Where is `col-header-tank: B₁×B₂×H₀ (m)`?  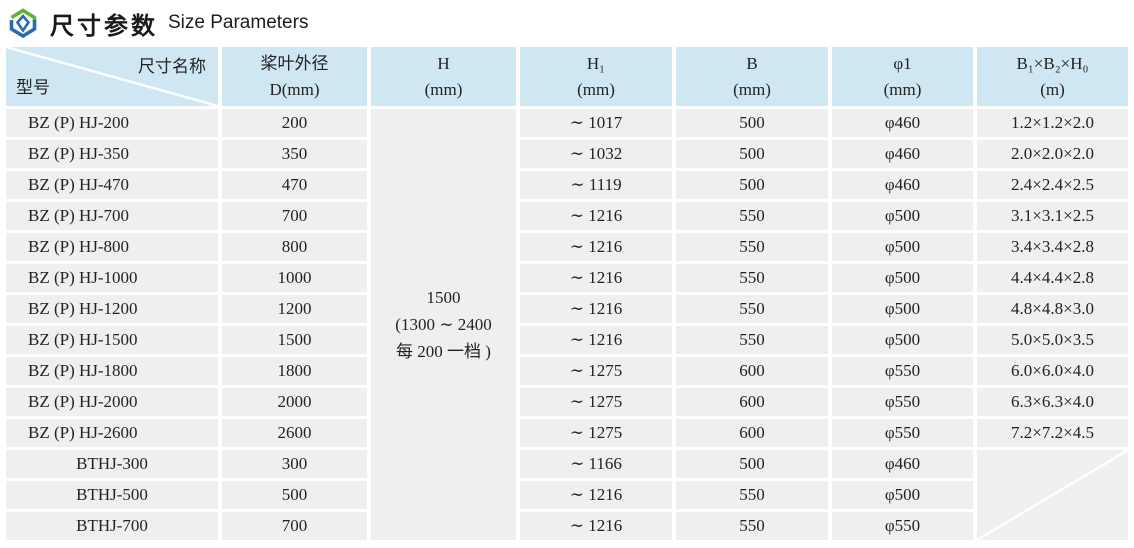
col-header-tank: B₁×B₂×H₀ (m) is located at coordinates (1052, 76).